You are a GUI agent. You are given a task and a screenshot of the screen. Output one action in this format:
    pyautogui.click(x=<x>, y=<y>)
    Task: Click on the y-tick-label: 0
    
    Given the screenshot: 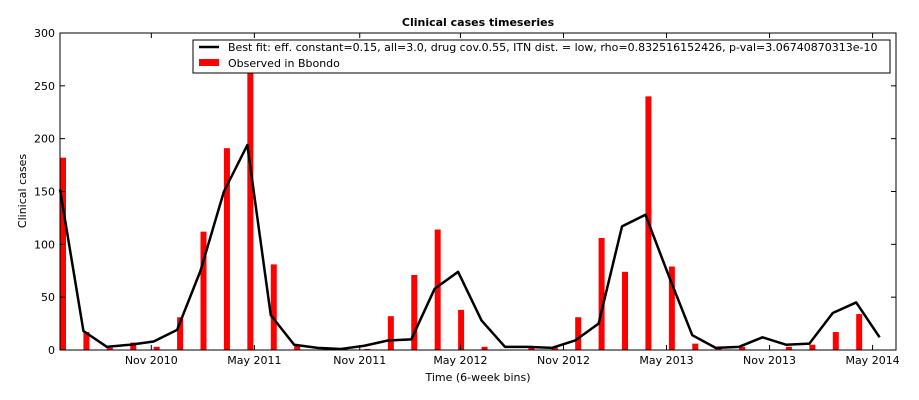 What is the action you would take?
    pyautogui.click(x=51, y=350)
    